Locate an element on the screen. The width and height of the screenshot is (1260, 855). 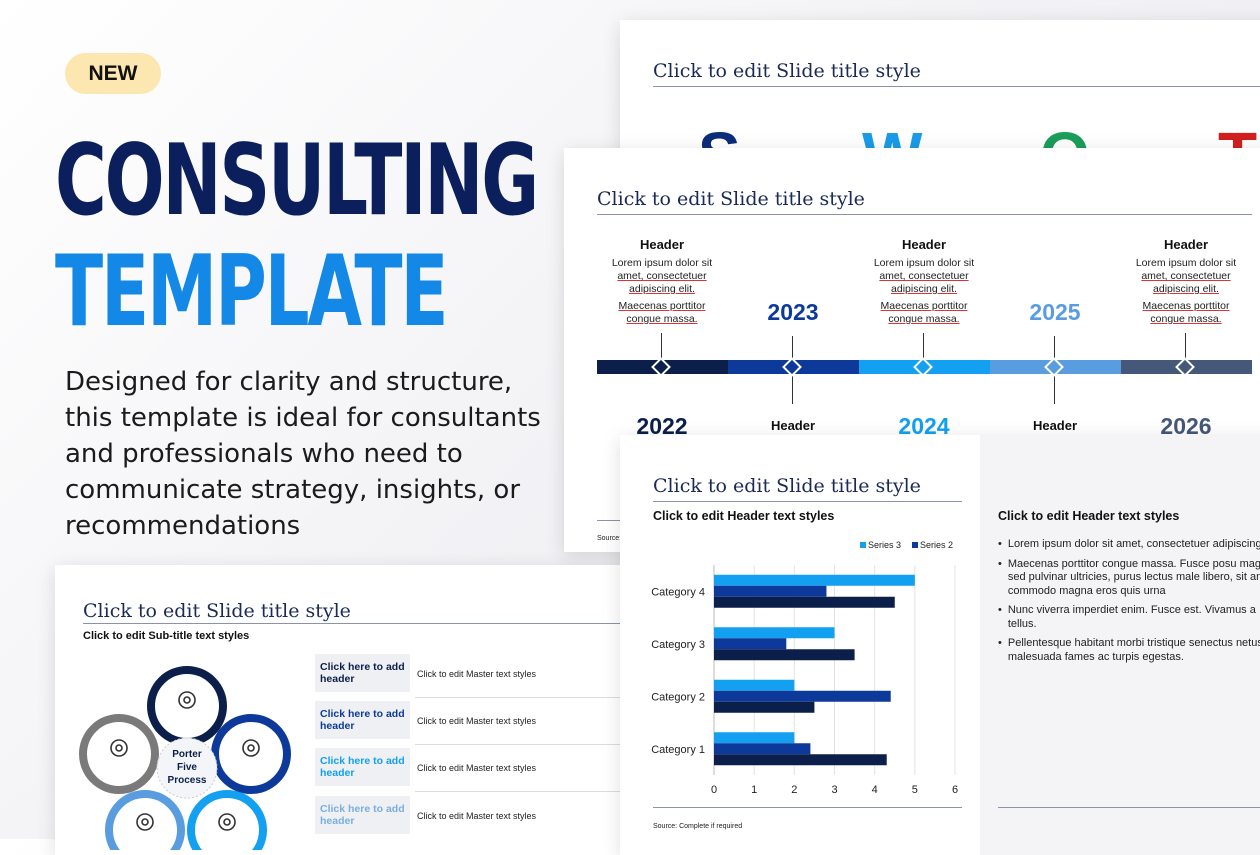
x-tick-label: 2 is located at coordinates (794, 790).